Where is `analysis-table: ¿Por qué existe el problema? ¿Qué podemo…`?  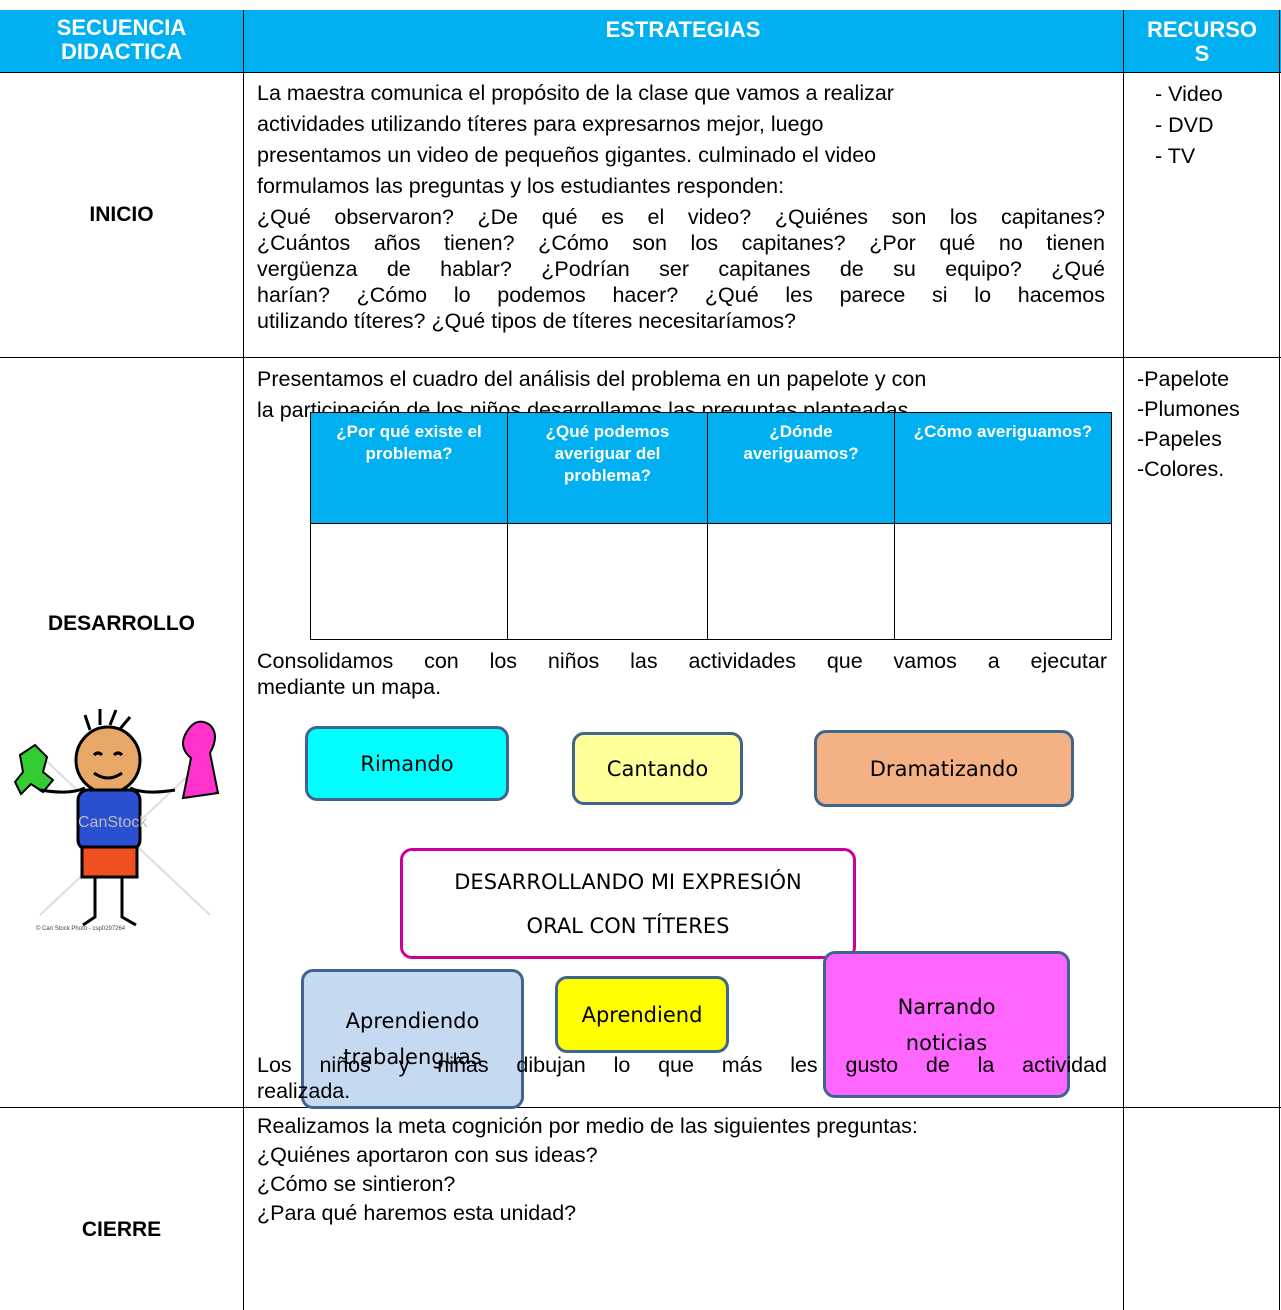
analysis-table: ¿Por qué existe el problema? ¿Qué podemo… is located at coordinates (711, 526).